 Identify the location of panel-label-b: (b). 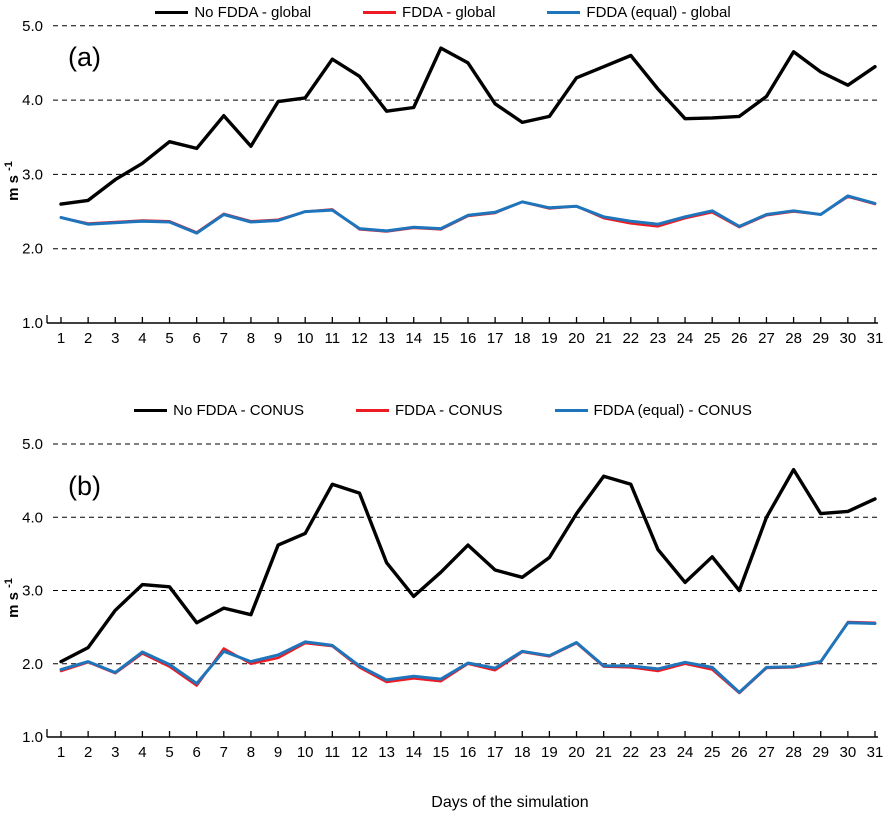
(84, 486).